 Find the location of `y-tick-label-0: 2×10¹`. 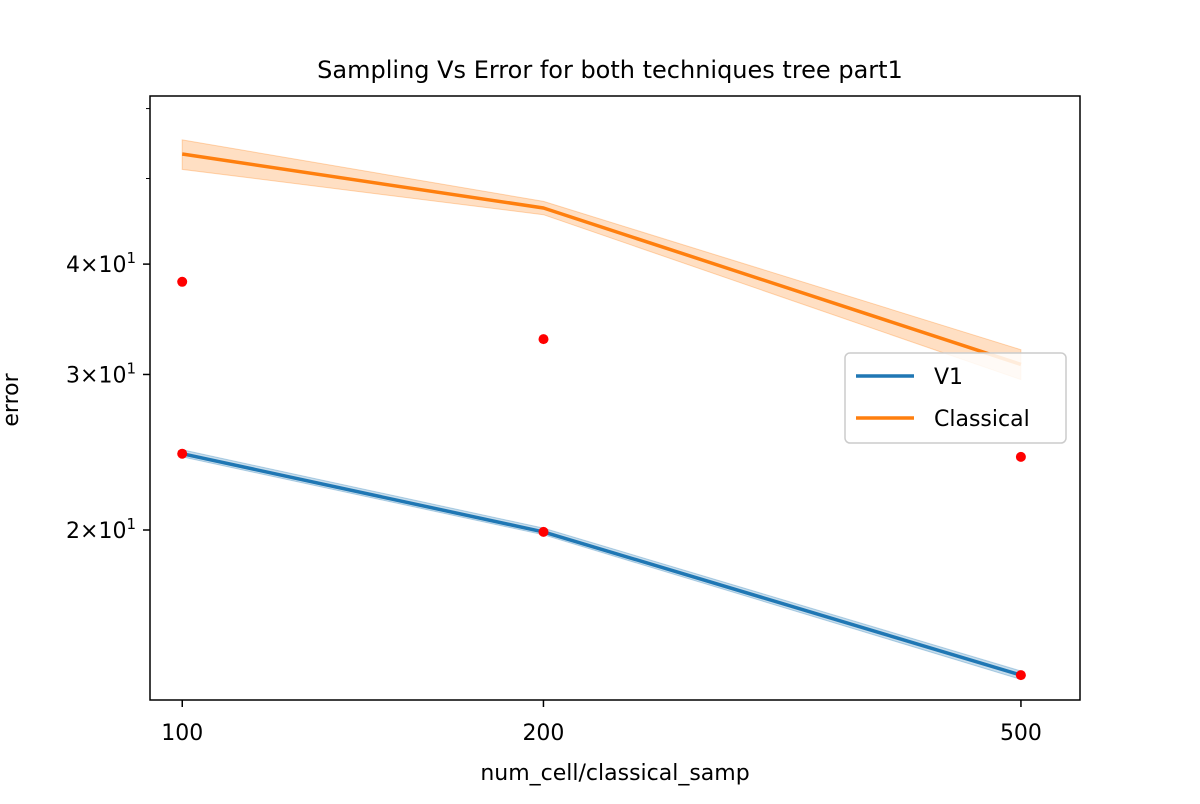

y-tick-label-0: 2×10¹ is located at coordinates (101, 529).